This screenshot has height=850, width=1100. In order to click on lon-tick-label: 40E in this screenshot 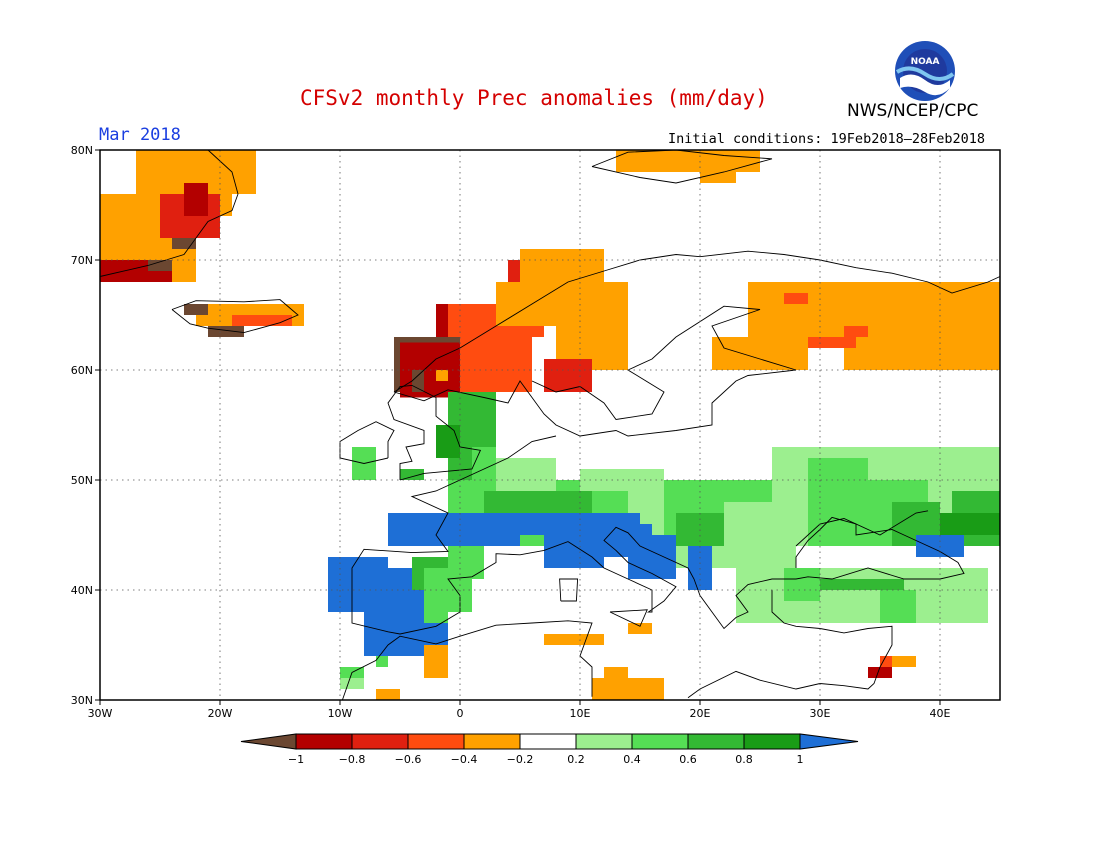, I will do `click(940, 713)`.